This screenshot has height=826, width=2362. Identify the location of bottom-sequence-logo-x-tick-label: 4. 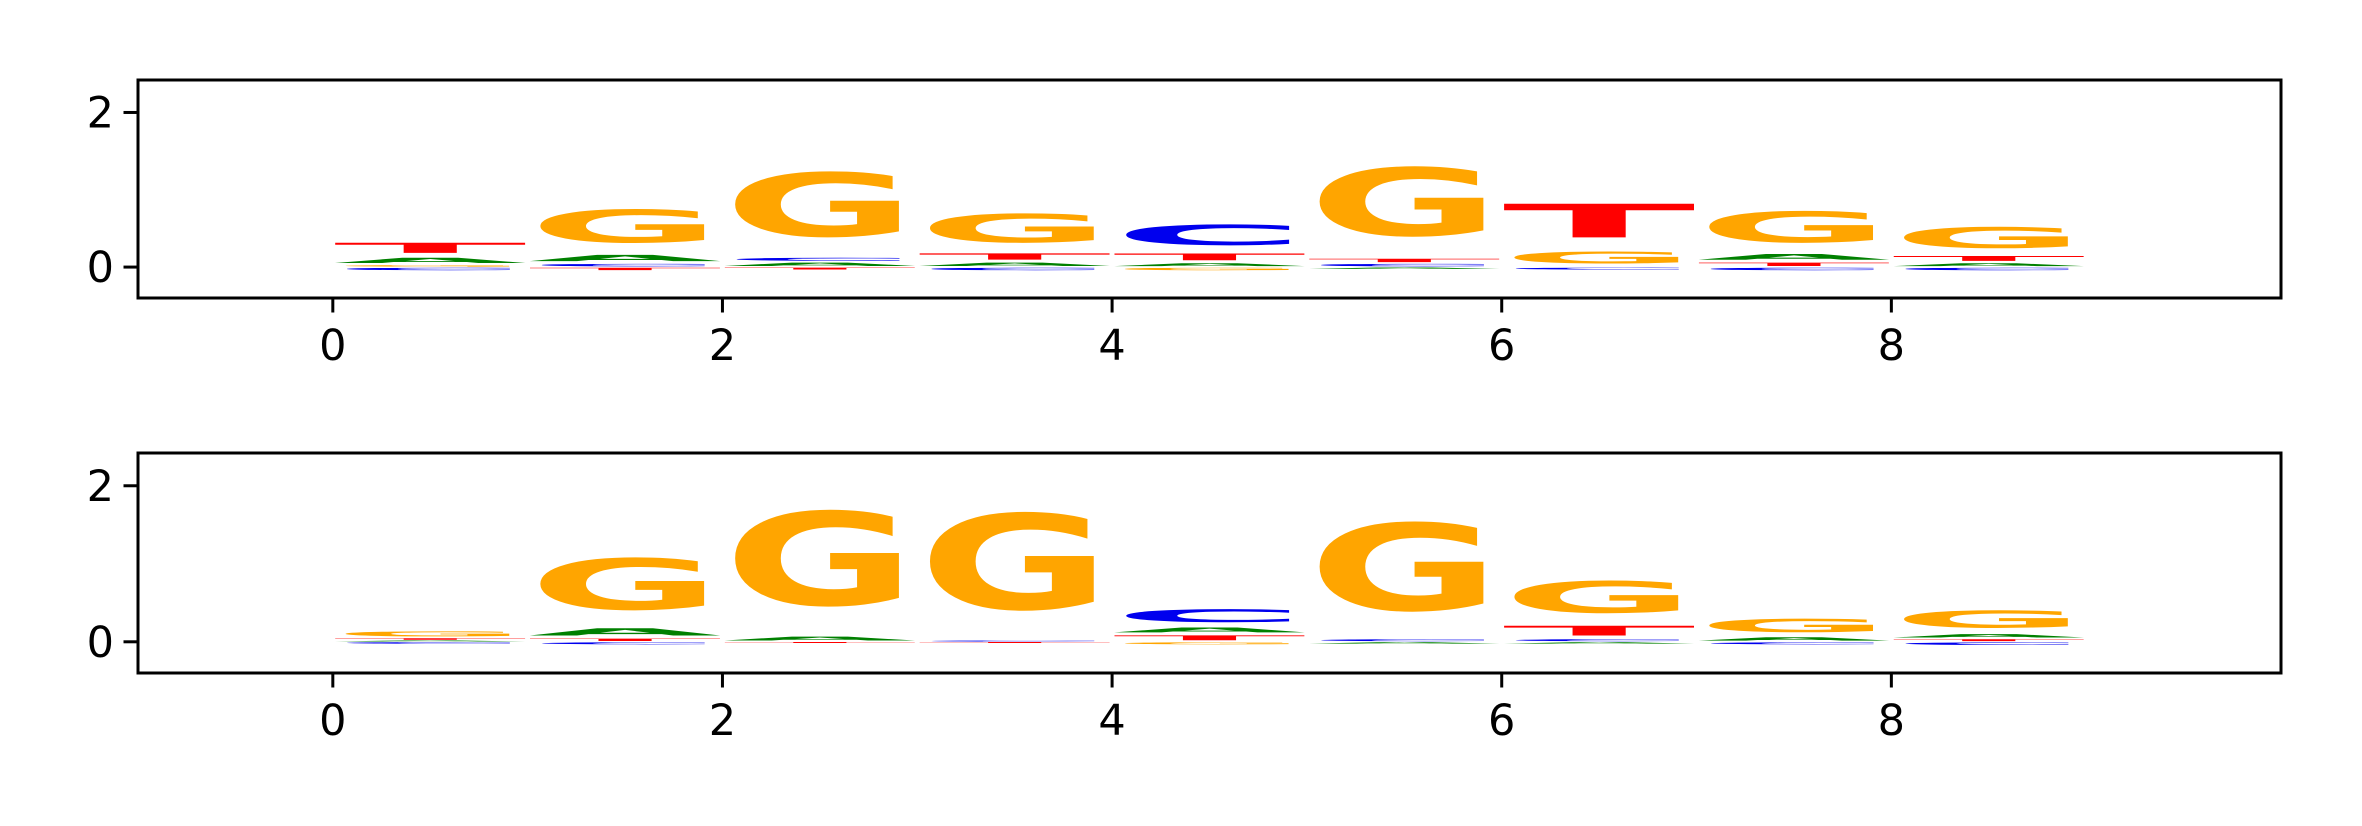
(1111, 721).